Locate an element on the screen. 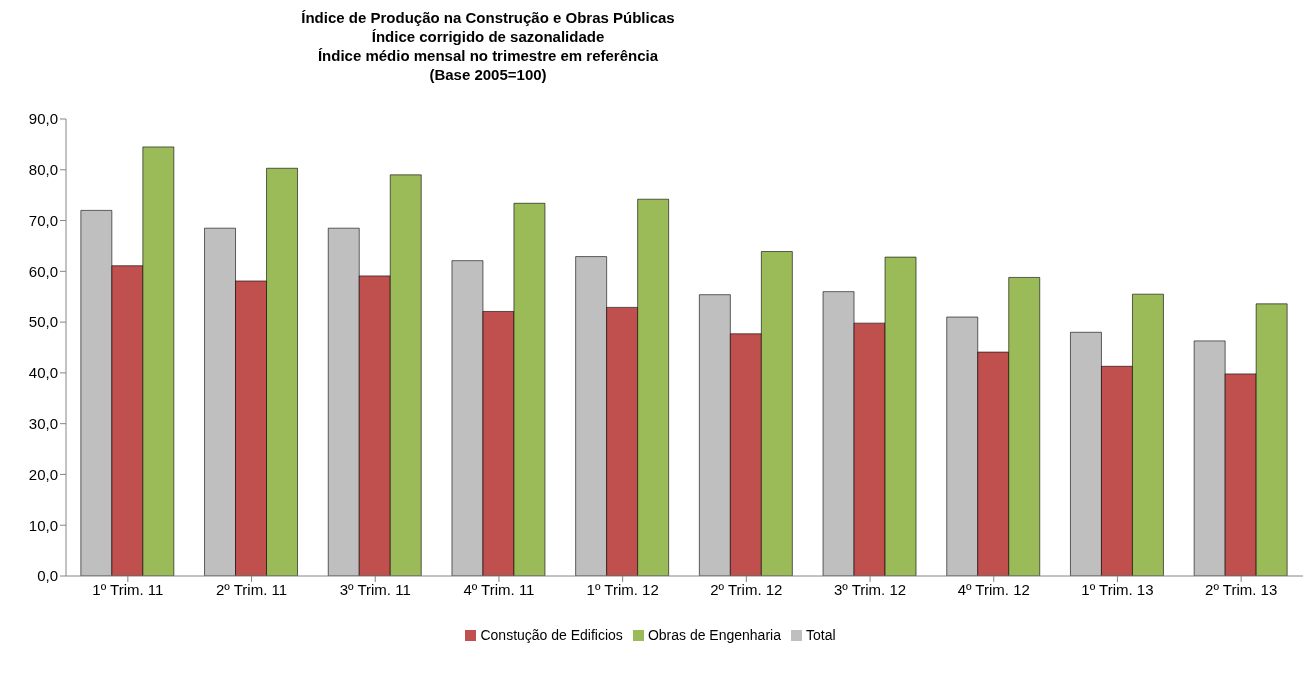 The width and height of the screenshot is (1315, 677). legend-label: Constução de Edificios is located at coordinates (551, 635).